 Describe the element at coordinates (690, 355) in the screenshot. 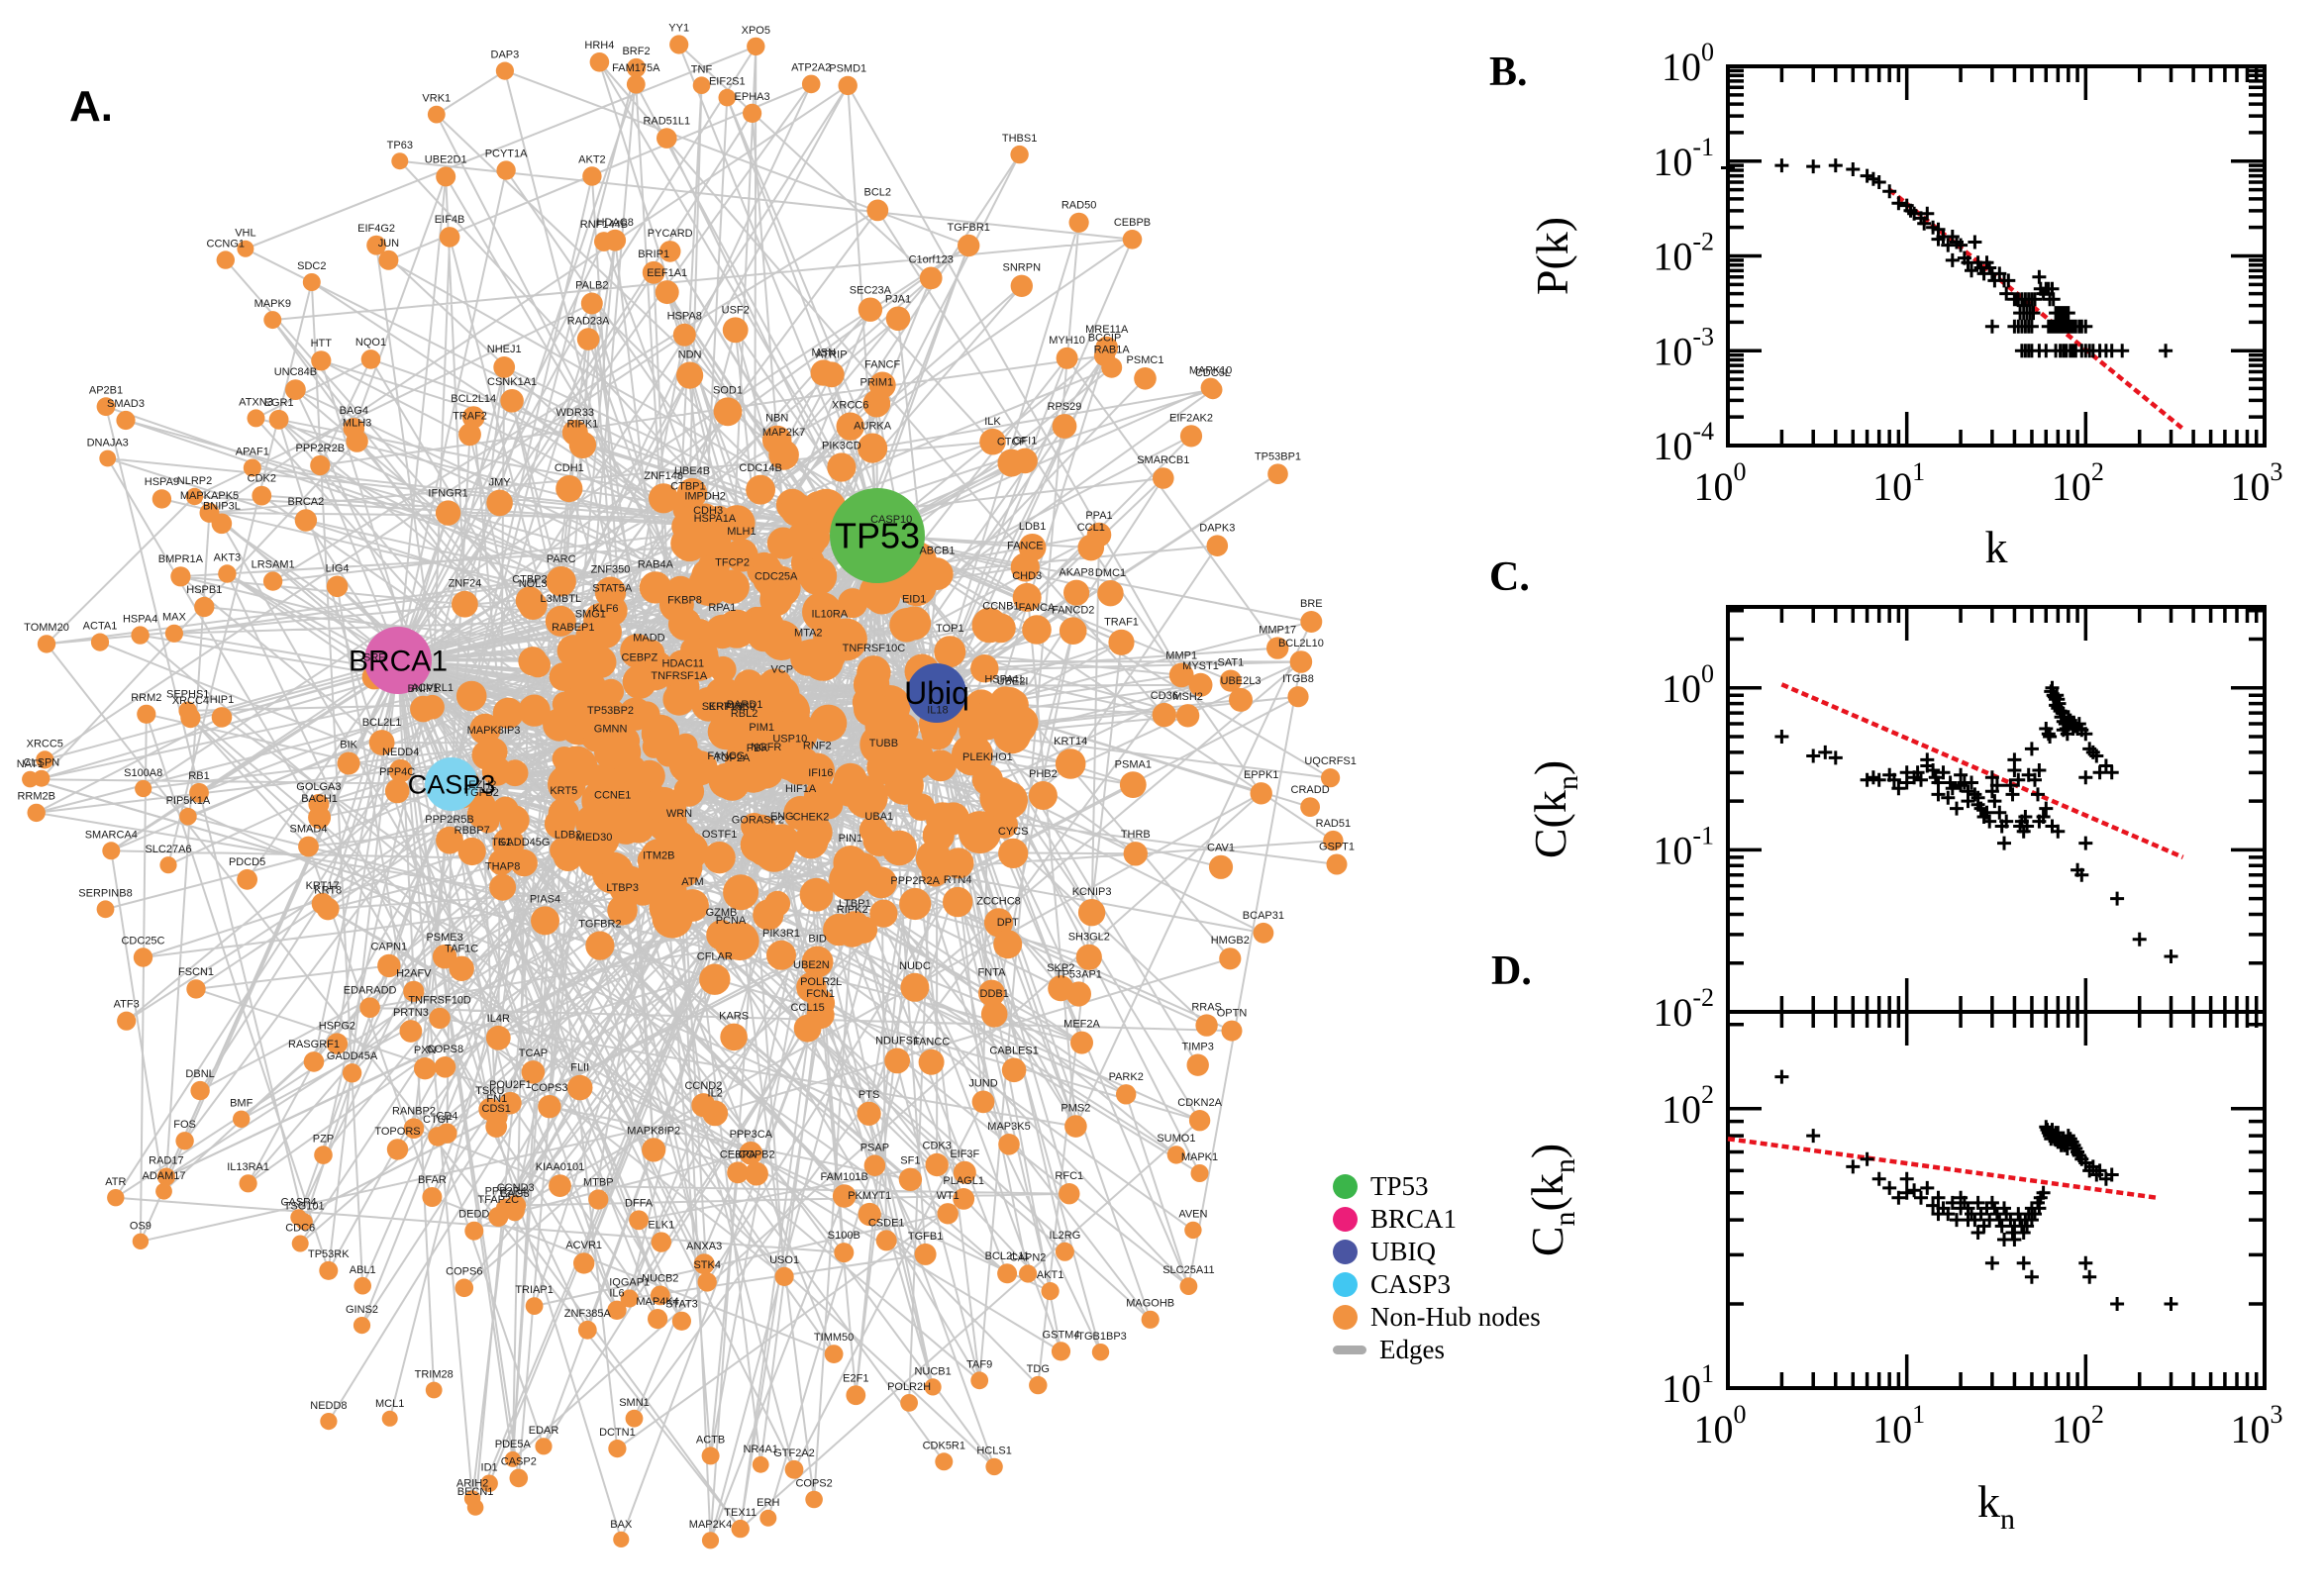

I see `gene-label: NDN` at that location.